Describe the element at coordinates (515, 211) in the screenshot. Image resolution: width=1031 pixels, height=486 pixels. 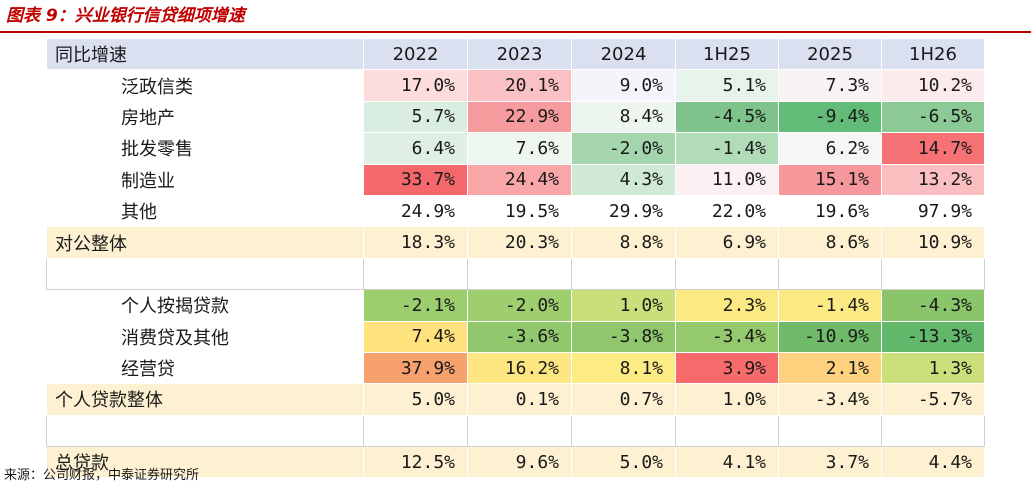
I see `table-row: 其他 24.9% 19.5% 29.9% 22.0% 19.6% 97.9%` at that location.